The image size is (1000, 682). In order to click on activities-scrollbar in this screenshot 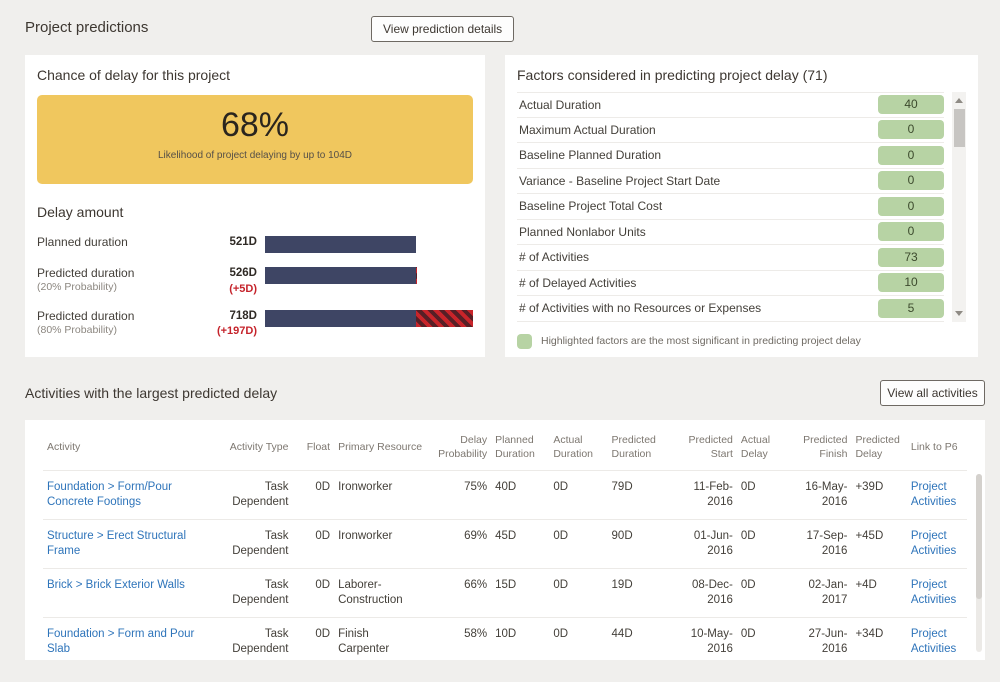, I will do `click(979, 563)`.